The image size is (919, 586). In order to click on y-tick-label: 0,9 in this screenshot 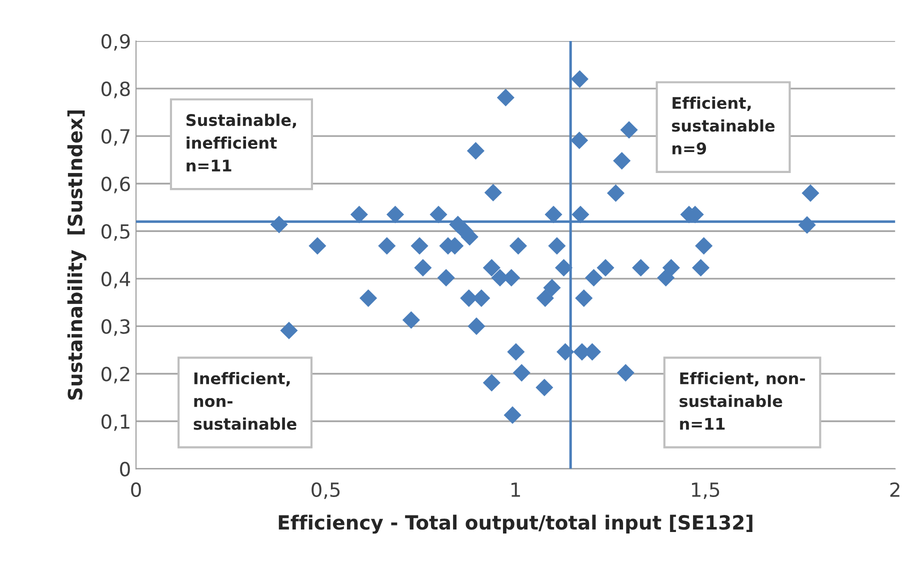, I will do `click(116, 42)`.